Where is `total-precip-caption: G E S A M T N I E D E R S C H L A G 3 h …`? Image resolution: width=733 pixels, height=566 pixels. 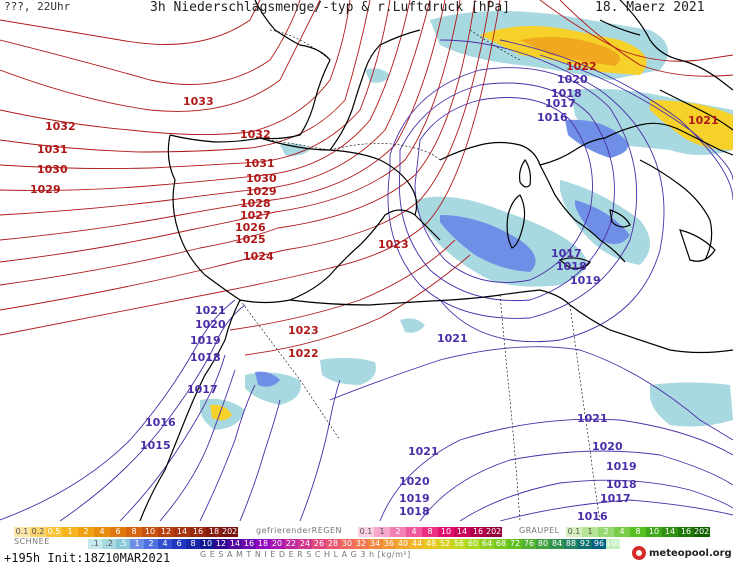 total-precip-caption: G E S A M T N I E D E R S C H L A G 3 h … is located at coordinates (305, 554).